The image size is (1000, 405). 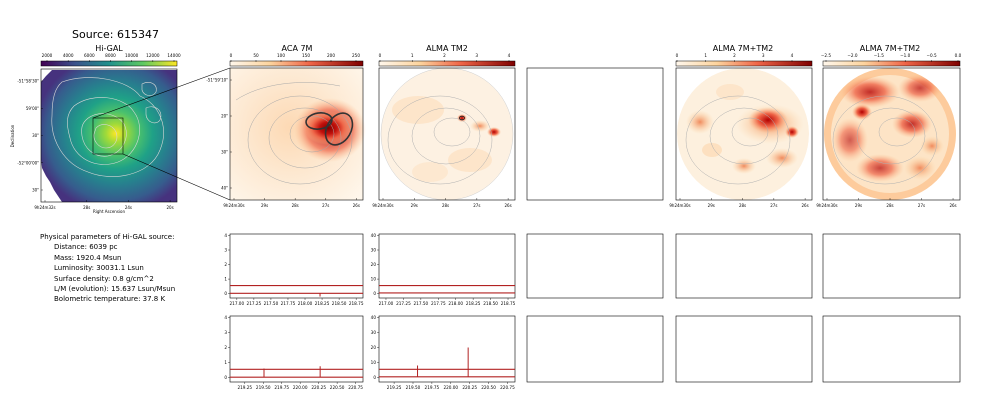 I want to click on info-heading: Physical parameters of Hi-GAL source:, so click(x=107, y=237).